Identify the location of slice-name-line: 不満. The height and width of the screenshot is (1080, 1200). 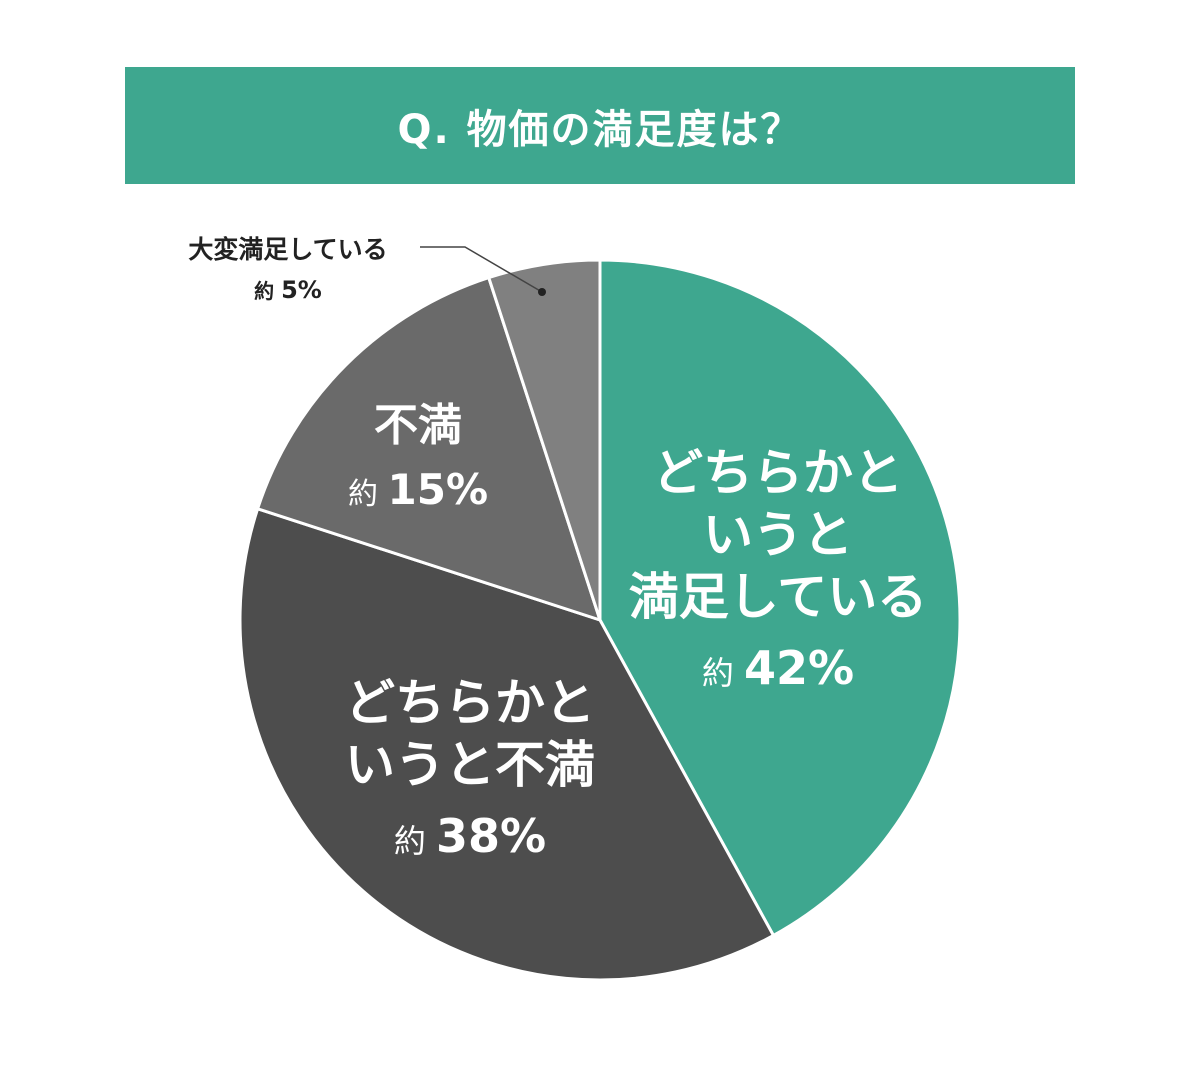
(418, 425).